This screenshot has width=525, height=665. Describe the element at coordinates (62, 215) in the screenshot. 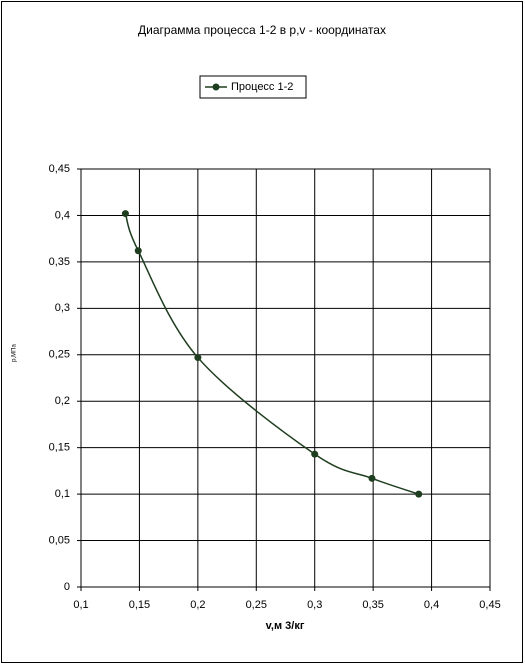

I see `y-tick-label: 0,4` at that location.